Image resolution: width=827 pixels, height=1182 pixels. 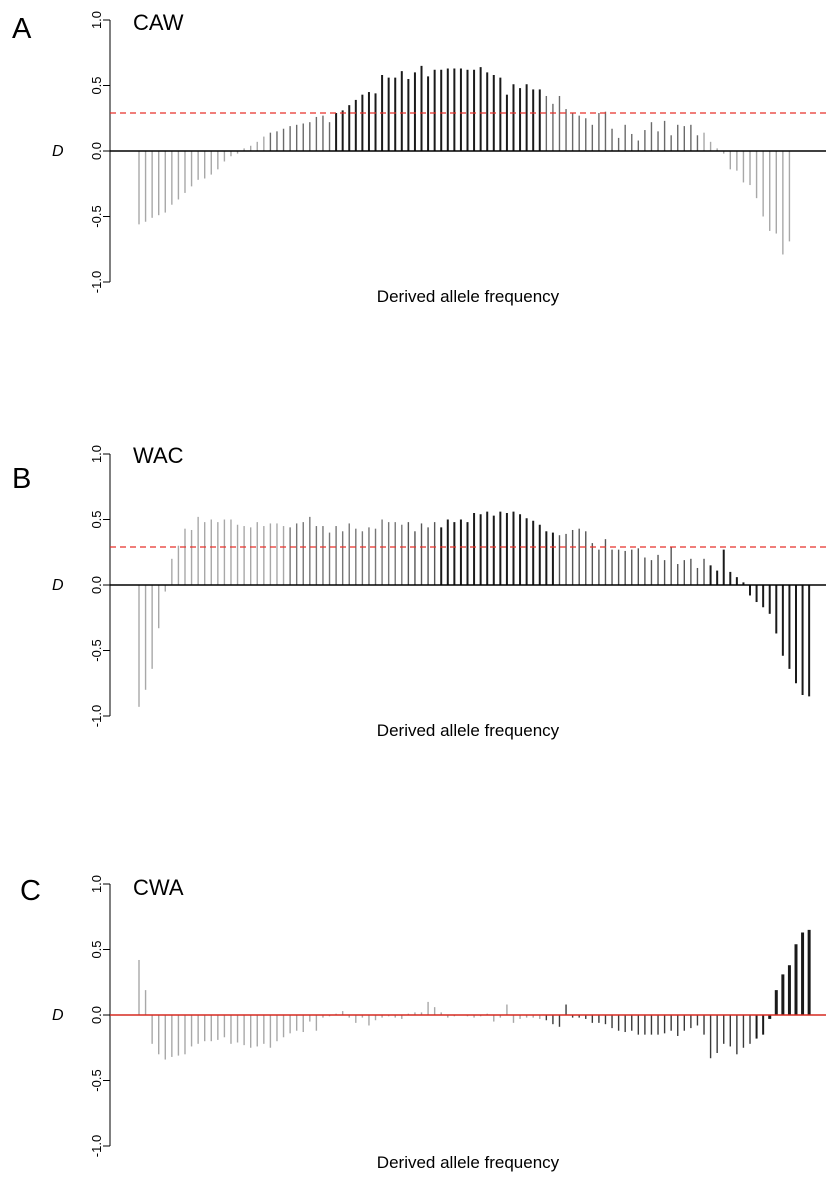 What do you see at coordinates (158, 887) in the screenshot?
I see `panel-title: CWA` at bounding box center [158, 887].